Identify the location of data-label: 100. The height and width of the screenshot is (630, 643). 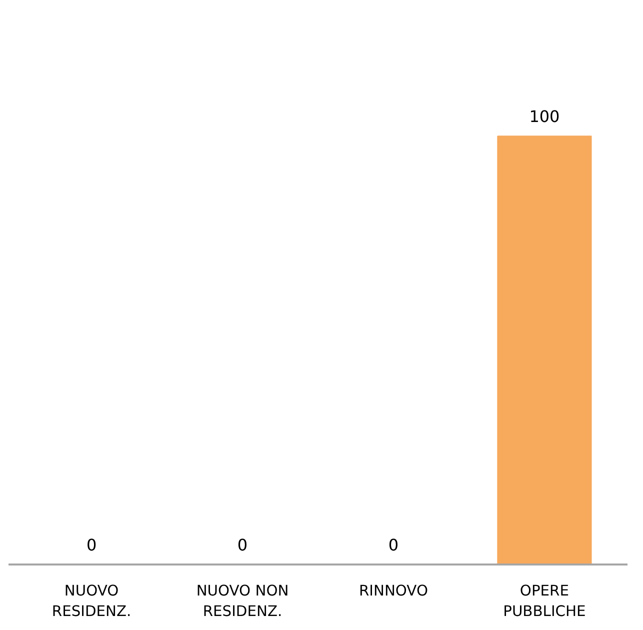
(544, 116).